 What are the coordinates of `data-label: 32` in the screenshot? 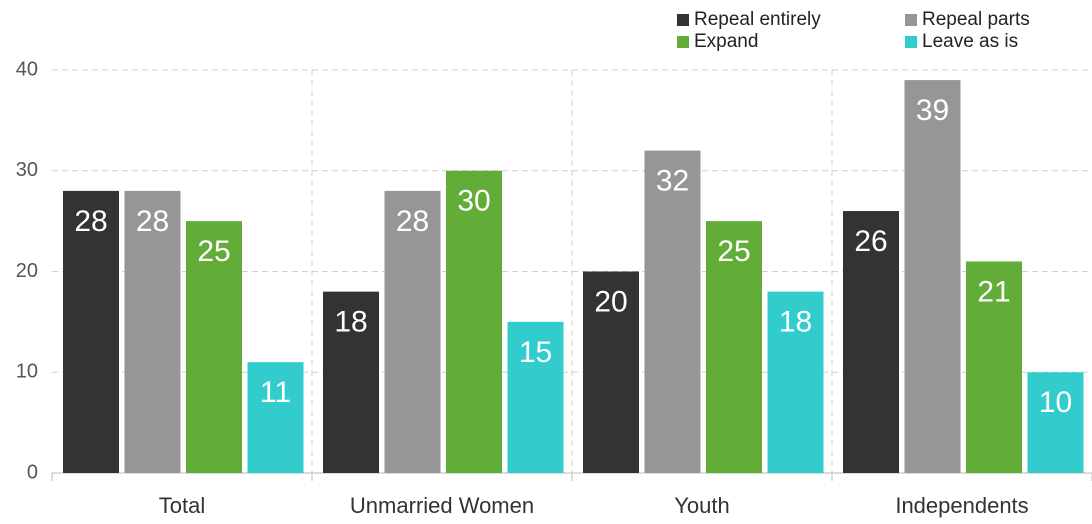 It's located at (672, 181).